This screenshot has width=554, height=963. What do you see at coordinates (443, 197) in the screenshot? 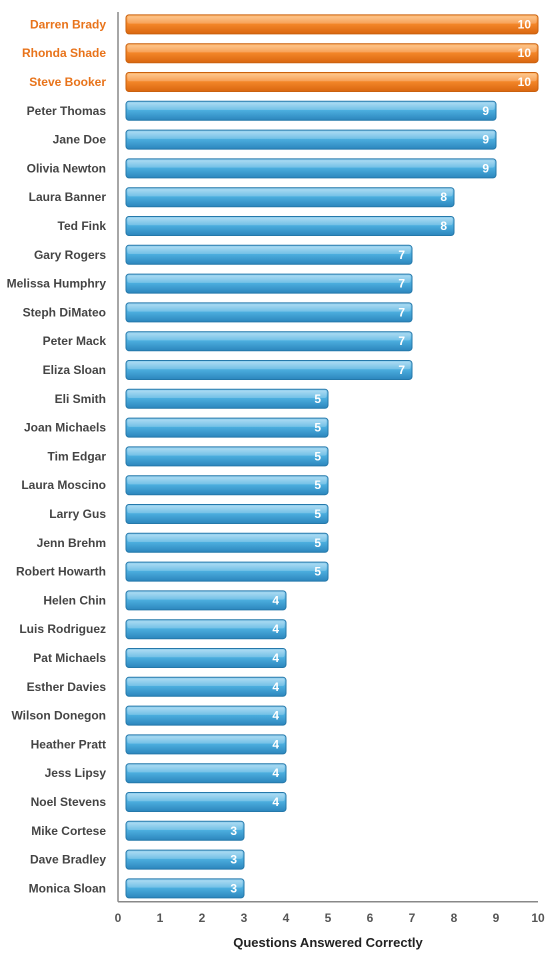
I see `value-label-laura-banner: 8` at bounding box center [443, 197].